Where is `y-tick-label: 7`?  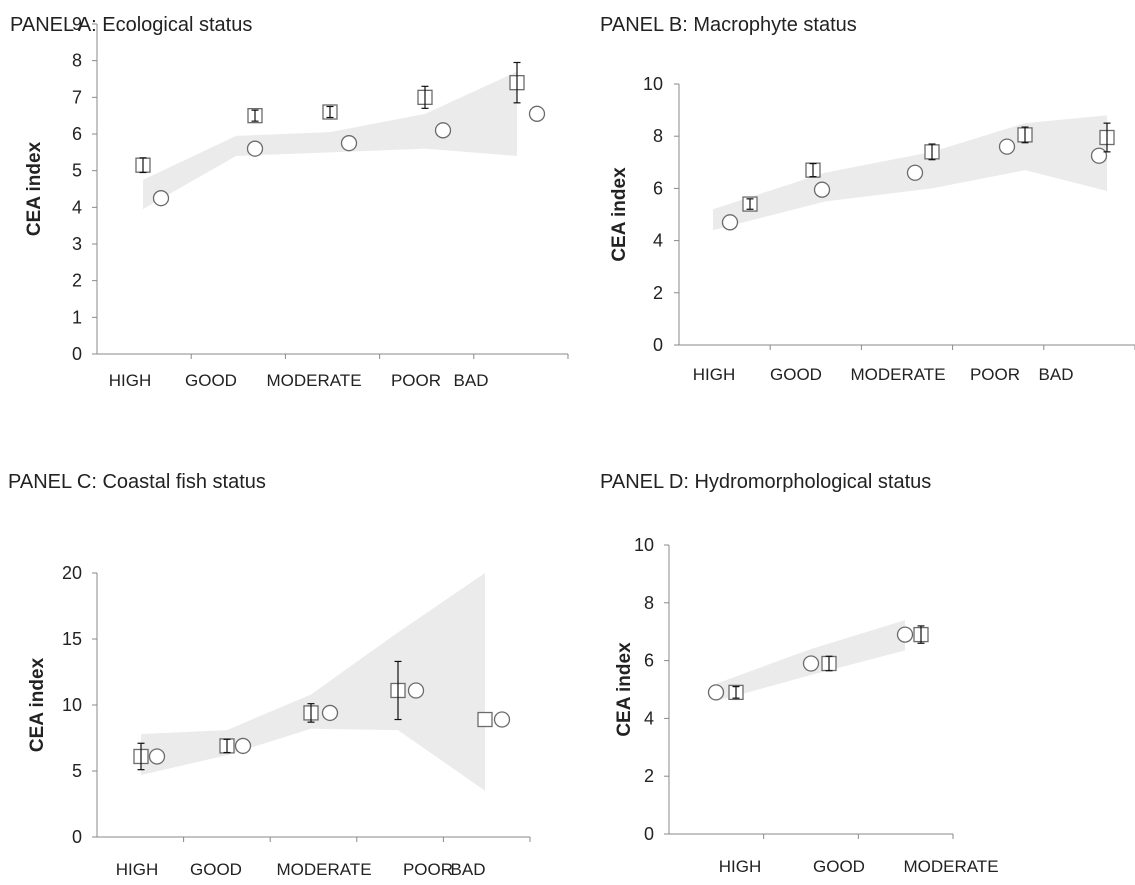
y-tick-label: 7 is located at coordinates (77, 97).